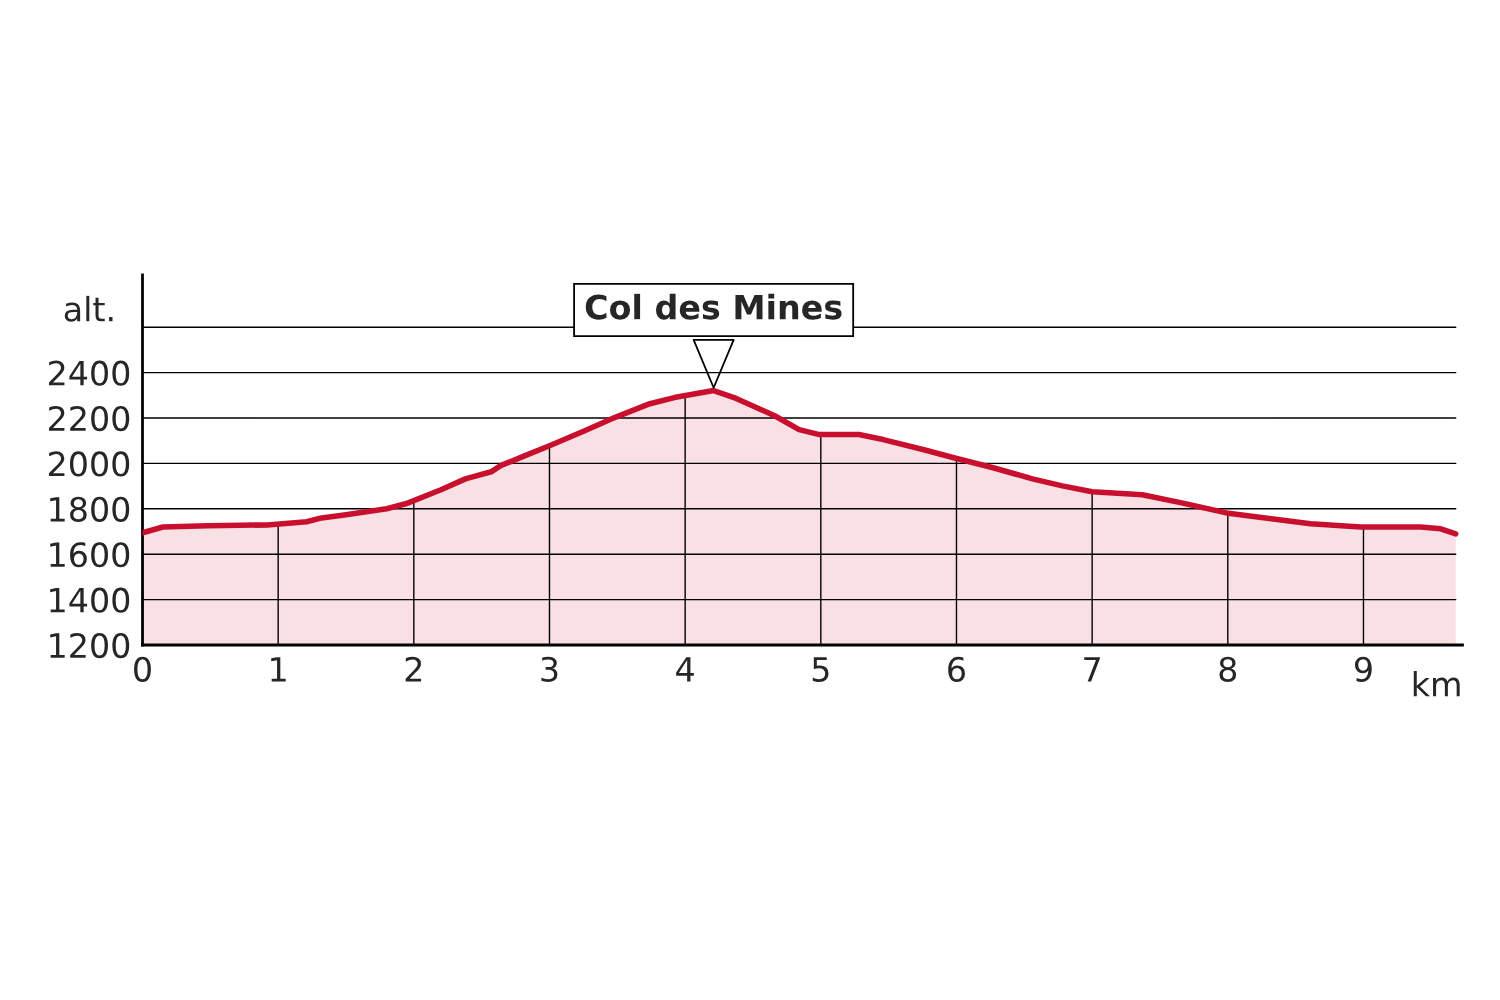 Image resolution: width=1500 pixels, height=1000 pixels. Describe the element at coordinates (413, 669) in the screenshot. I see `x-tick-label: 2` at that location.